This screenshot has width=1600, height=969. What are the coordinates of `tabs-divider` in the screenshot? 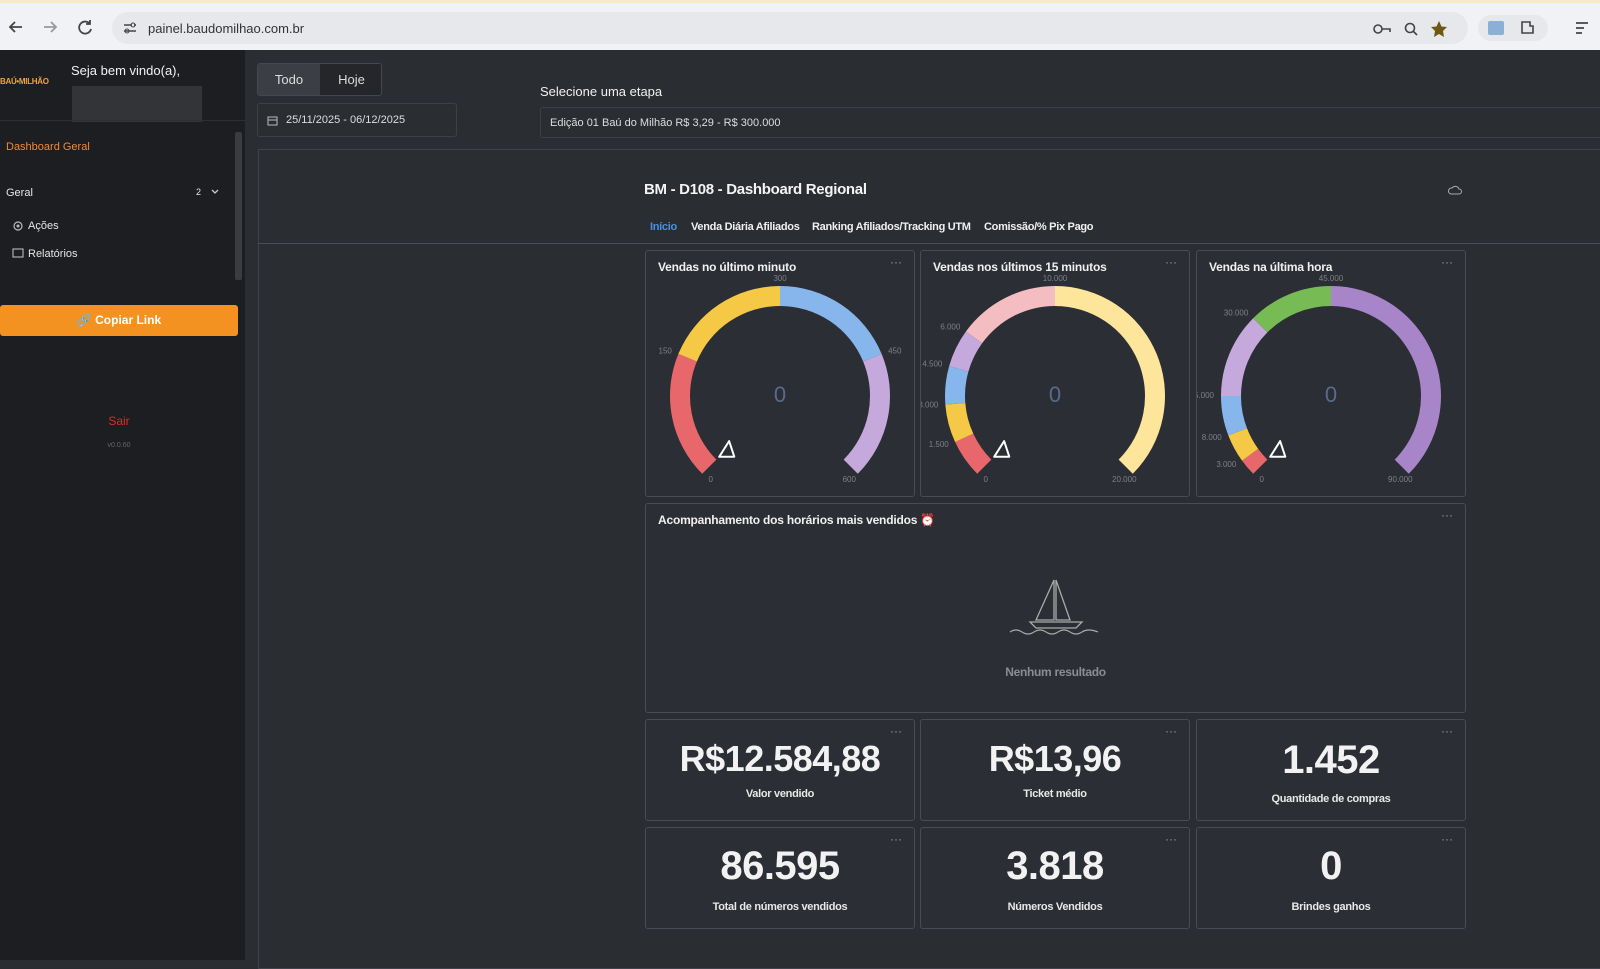 It's located at (929, 243).